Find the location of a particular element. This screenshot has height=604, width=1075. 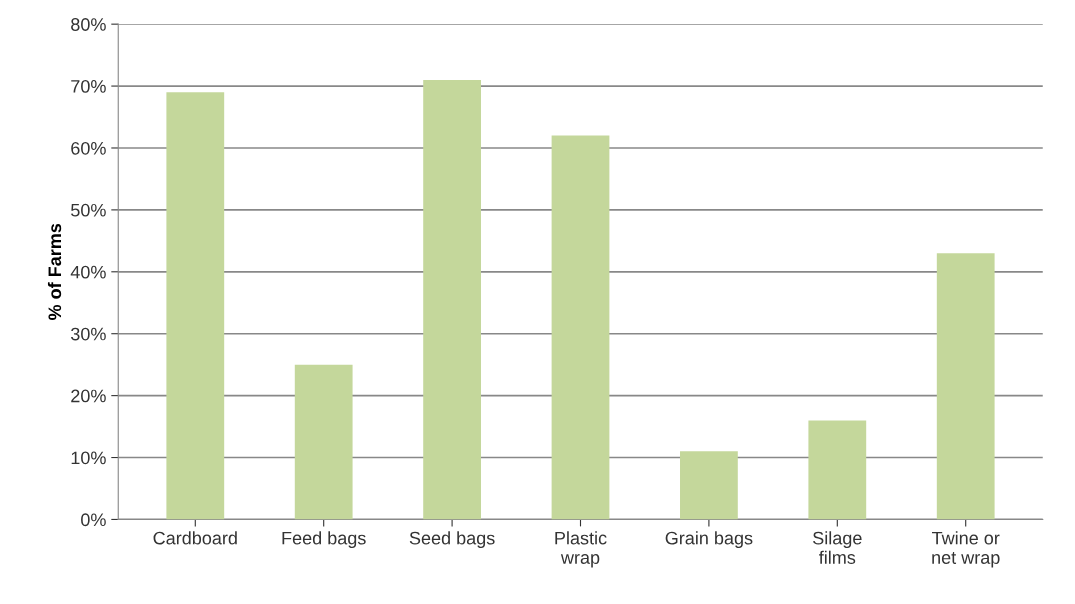

y-tick-label: 10% is located at coordinates (88, 458).